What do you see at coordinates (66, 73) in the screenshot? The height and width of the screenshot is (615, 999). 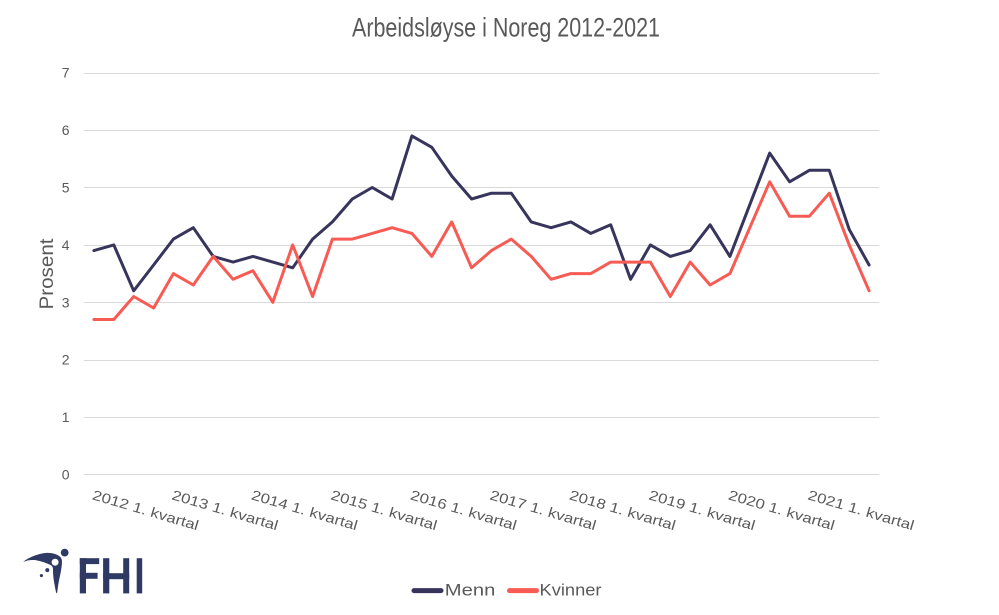 I see `svg-text: 7` at bounding box center [66, 73].